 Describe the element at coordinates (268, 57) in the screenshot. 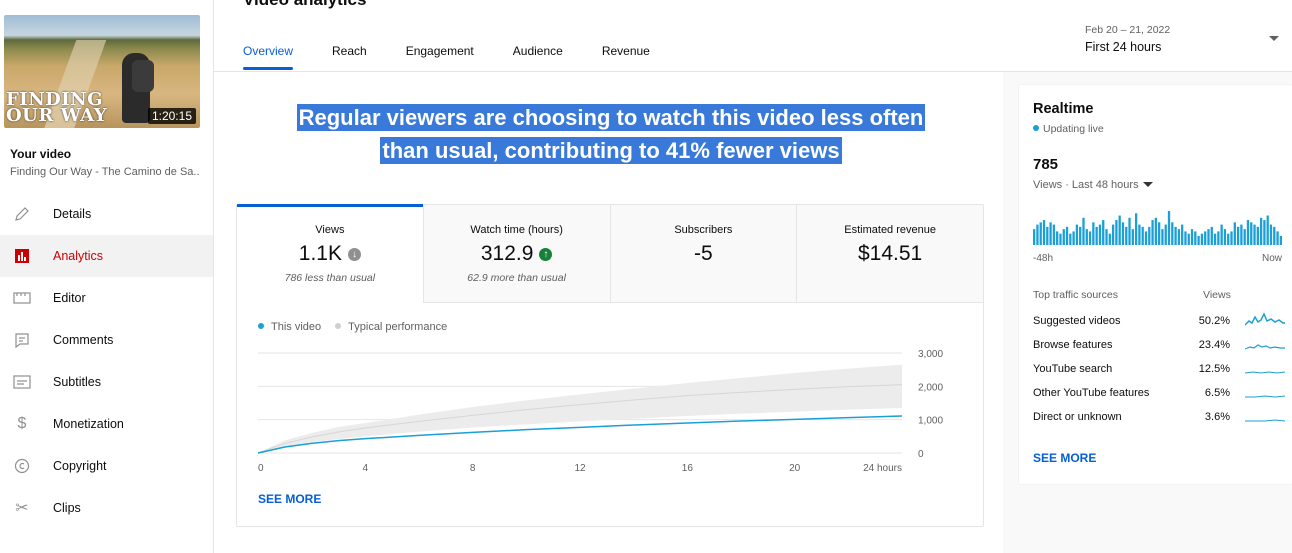

I see `tab-overview: Overview` at that location.